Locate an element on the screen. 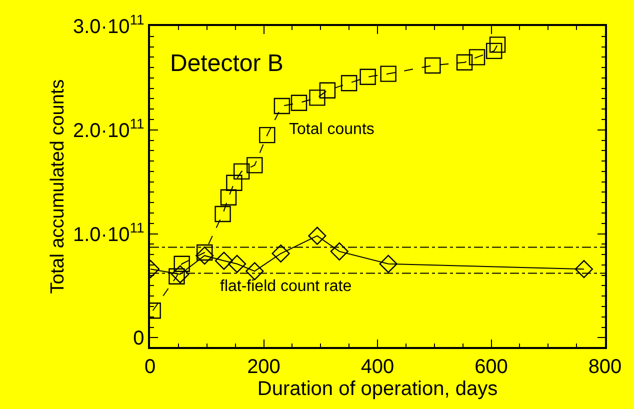 This screenshot has width=634, height=409. annotation: Detector B is located at coordinates (227, 63).